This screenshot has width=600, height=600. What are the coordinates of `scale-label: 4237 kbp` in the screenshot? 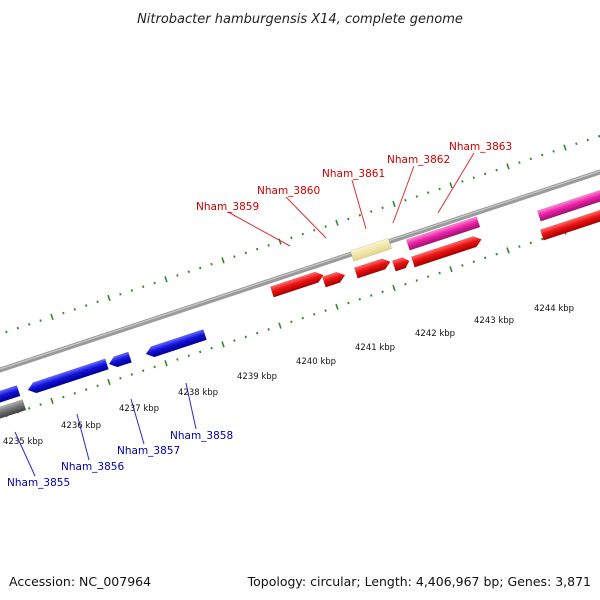 It's located at (139, 409).